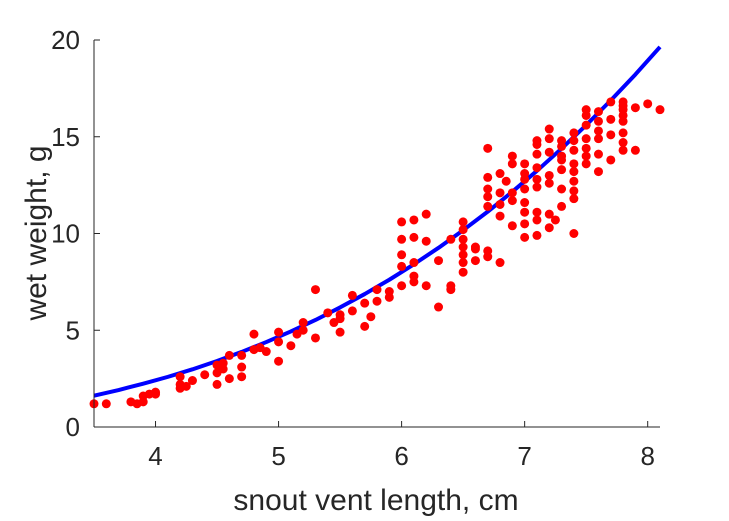  I want to click on y-tick-label: 15, so click(65, 137).